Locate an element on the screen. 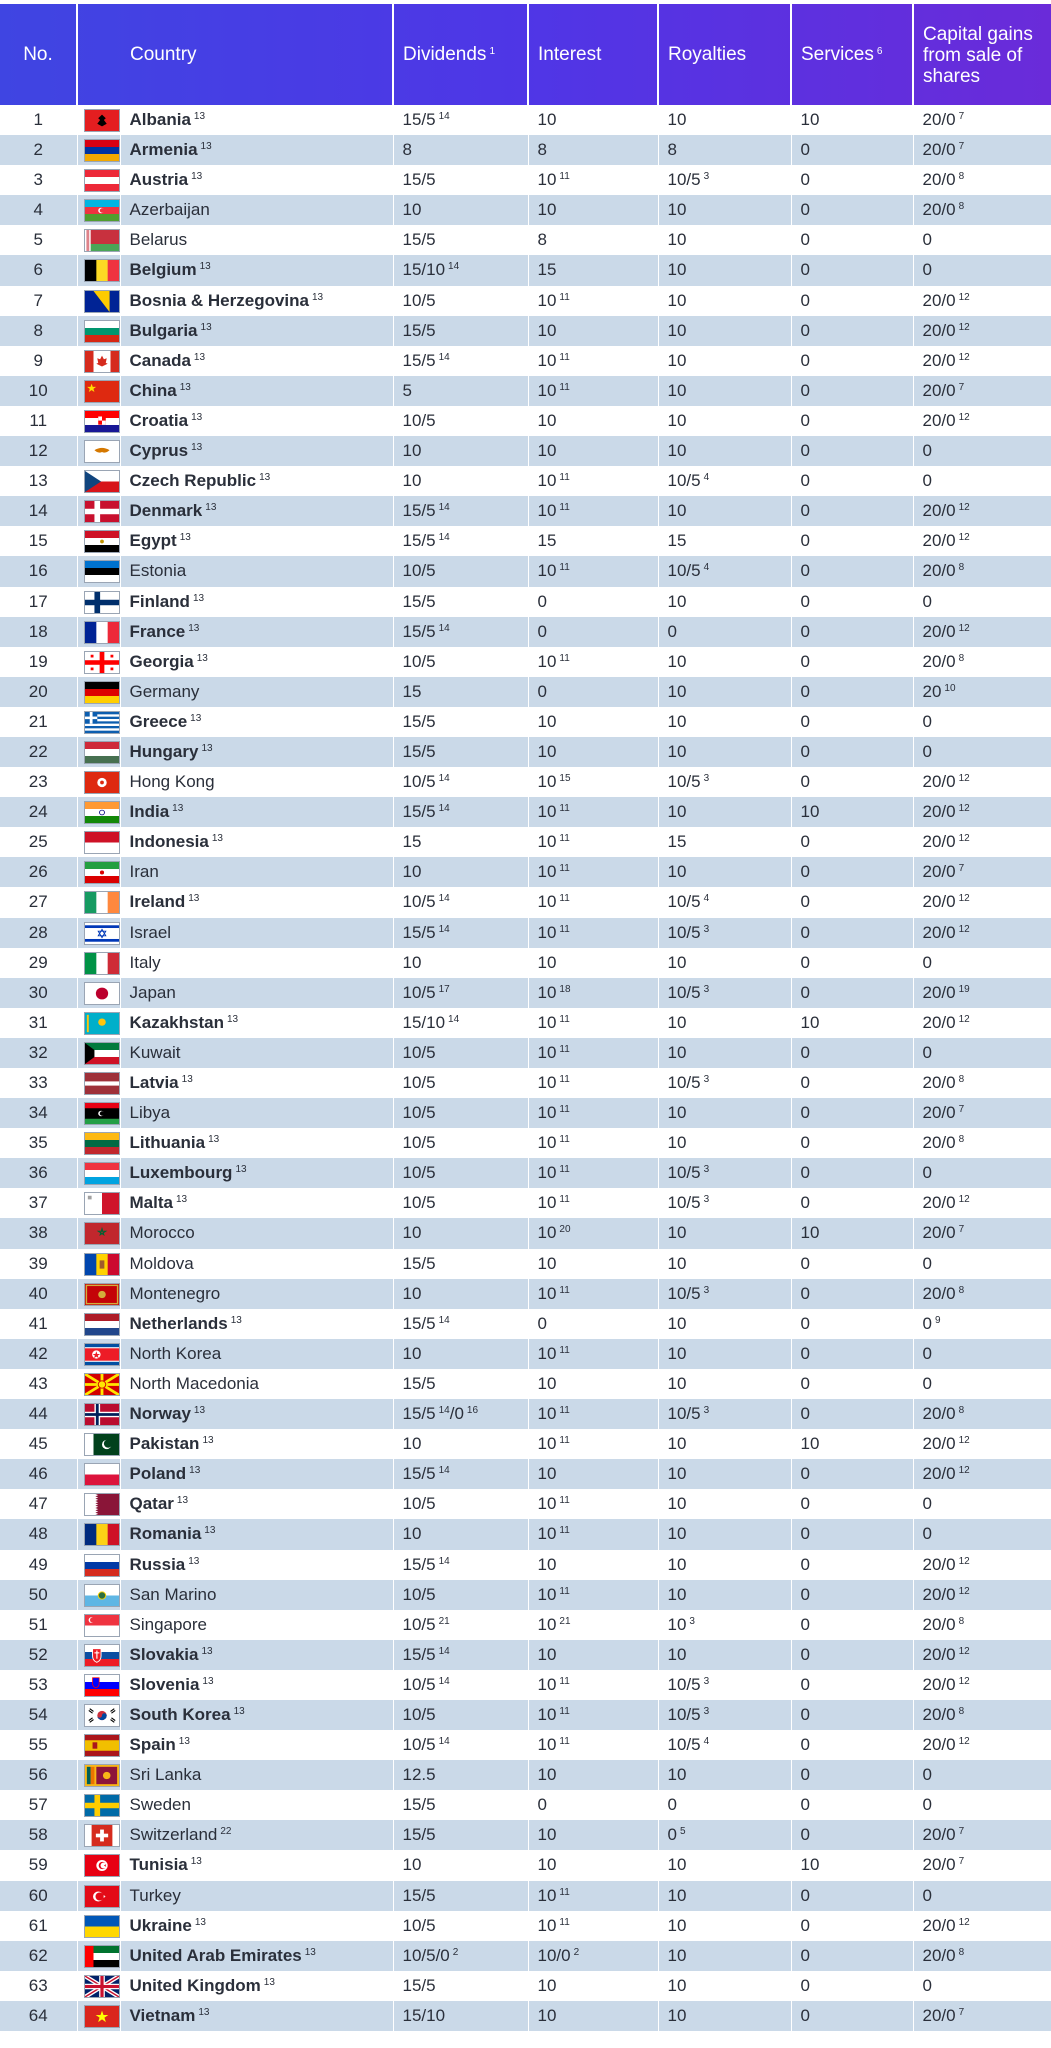 The image size is (1051, 2048). flag-nl-icon is located at coordinates (101, 1324).